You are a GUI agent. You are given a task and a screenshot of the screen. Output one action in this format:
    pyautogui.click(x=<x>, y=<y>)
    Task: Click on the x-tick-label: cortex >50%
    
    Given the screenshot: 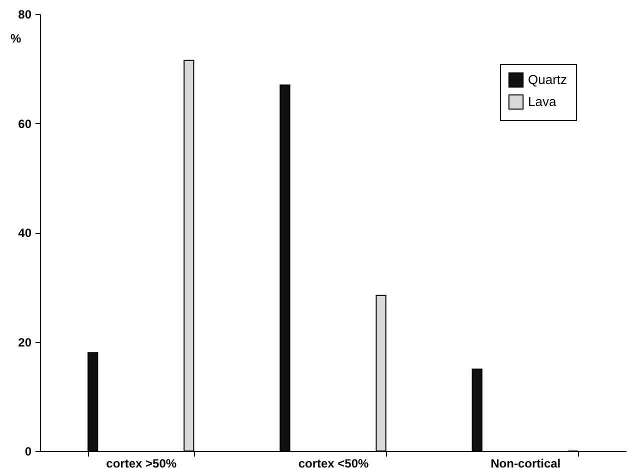 What is the action you would take?
    pyautogui.click(x=141, y=463)
    